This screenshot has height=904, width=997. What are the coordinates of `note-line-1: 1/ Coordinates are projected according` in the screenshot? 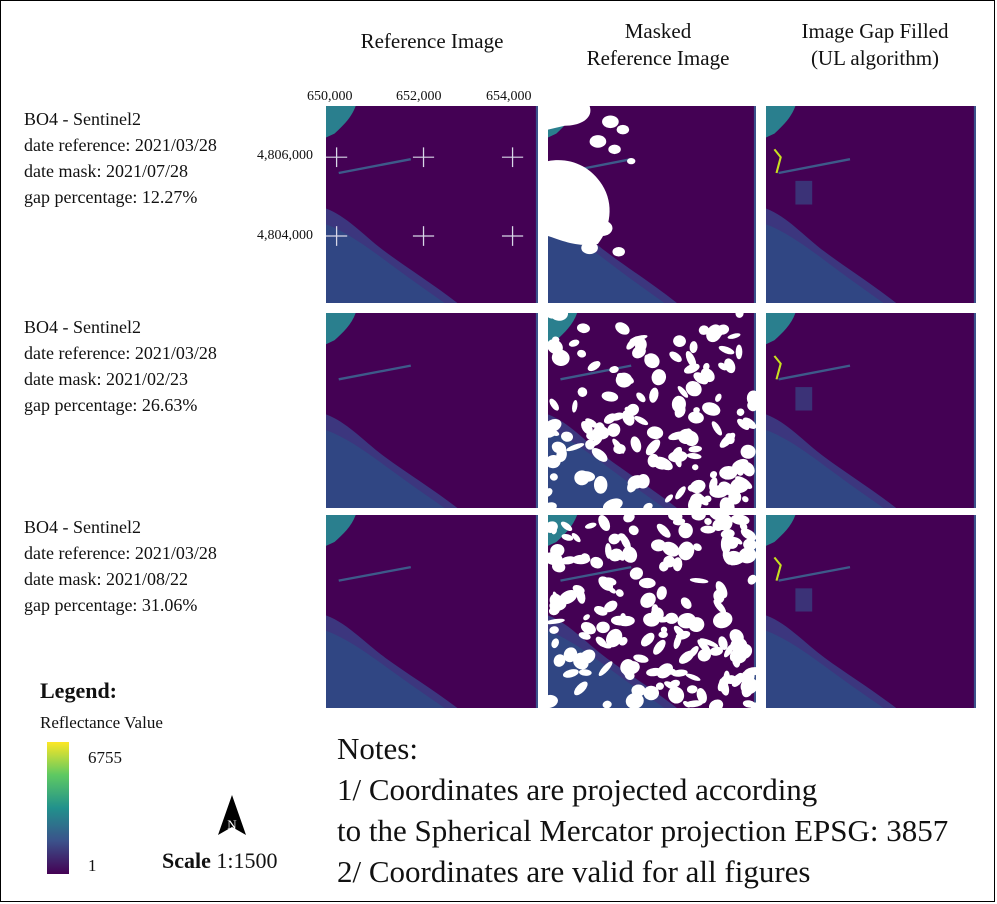 It's located at (577, 789).